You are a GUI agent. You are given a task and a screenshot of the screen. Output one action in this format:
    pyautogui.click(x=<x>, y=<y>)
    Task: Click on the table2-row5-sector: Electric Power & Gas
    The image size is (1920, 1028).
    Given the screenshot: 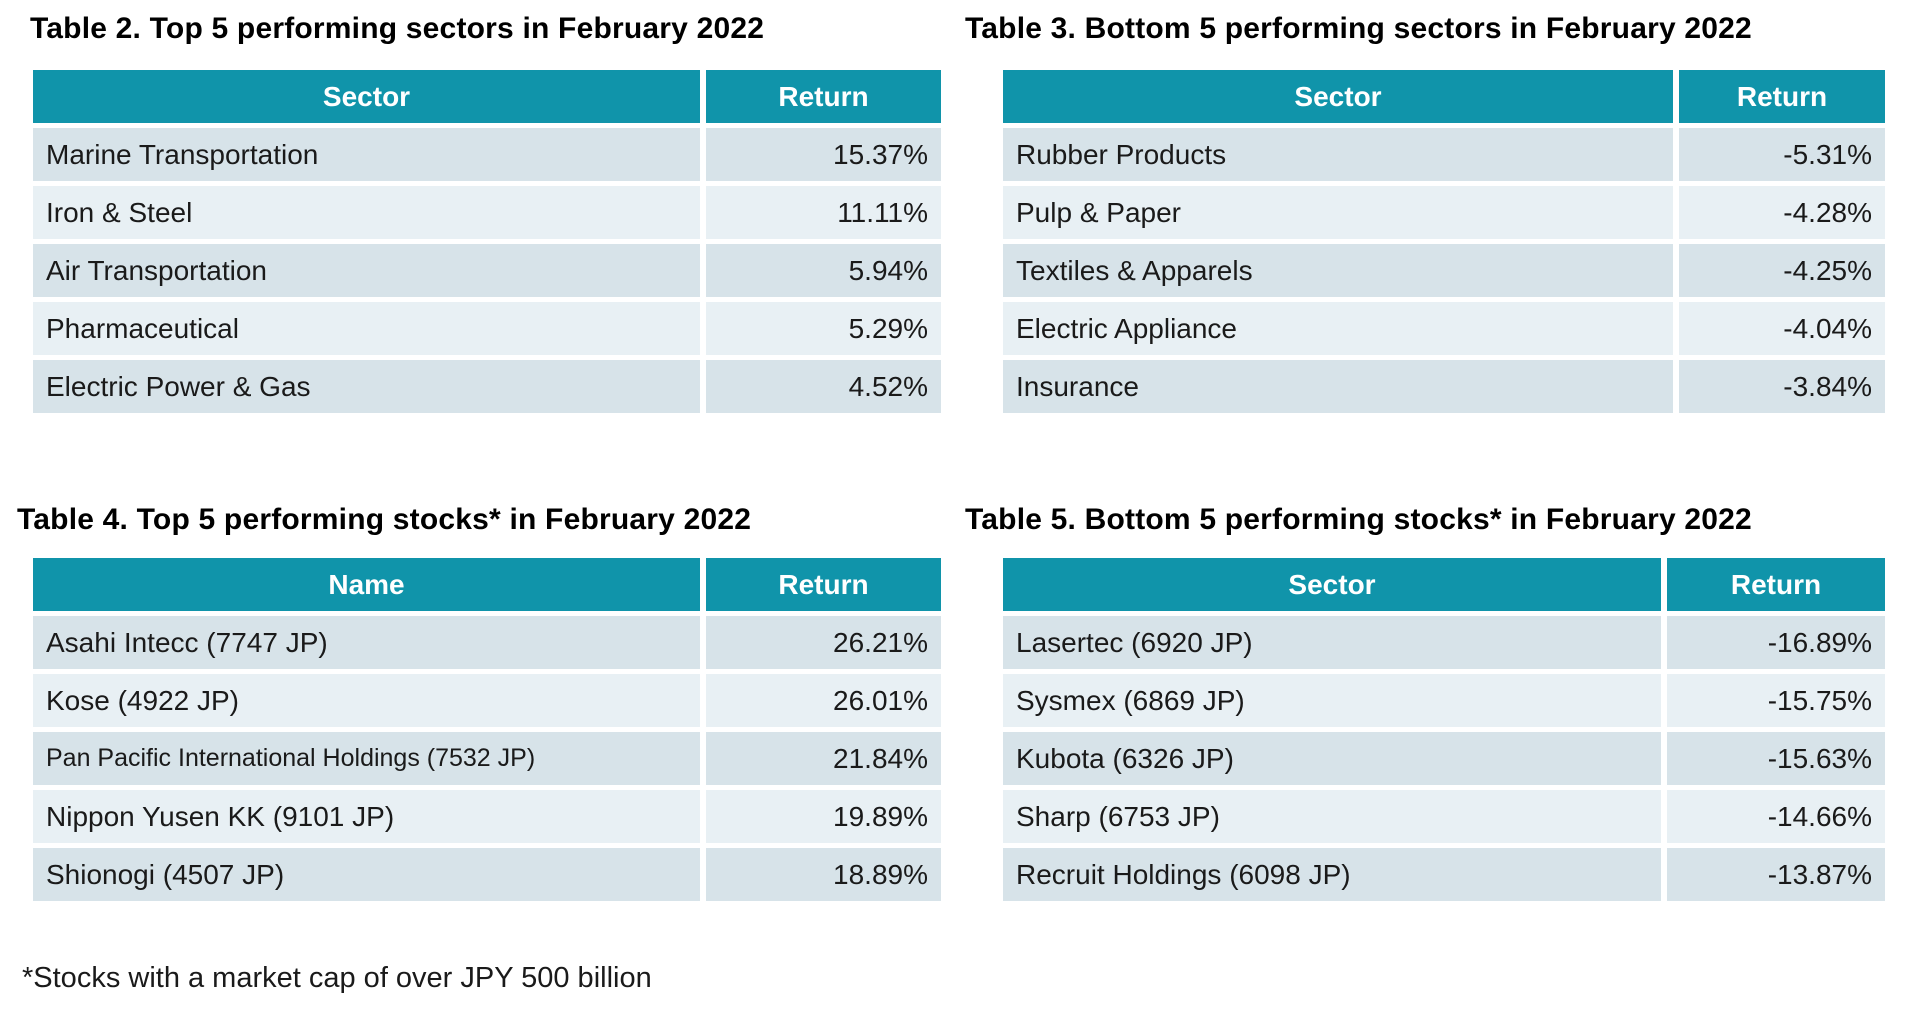 What is the action you would take?
    pyautogui.click(x=366, y=386)
    